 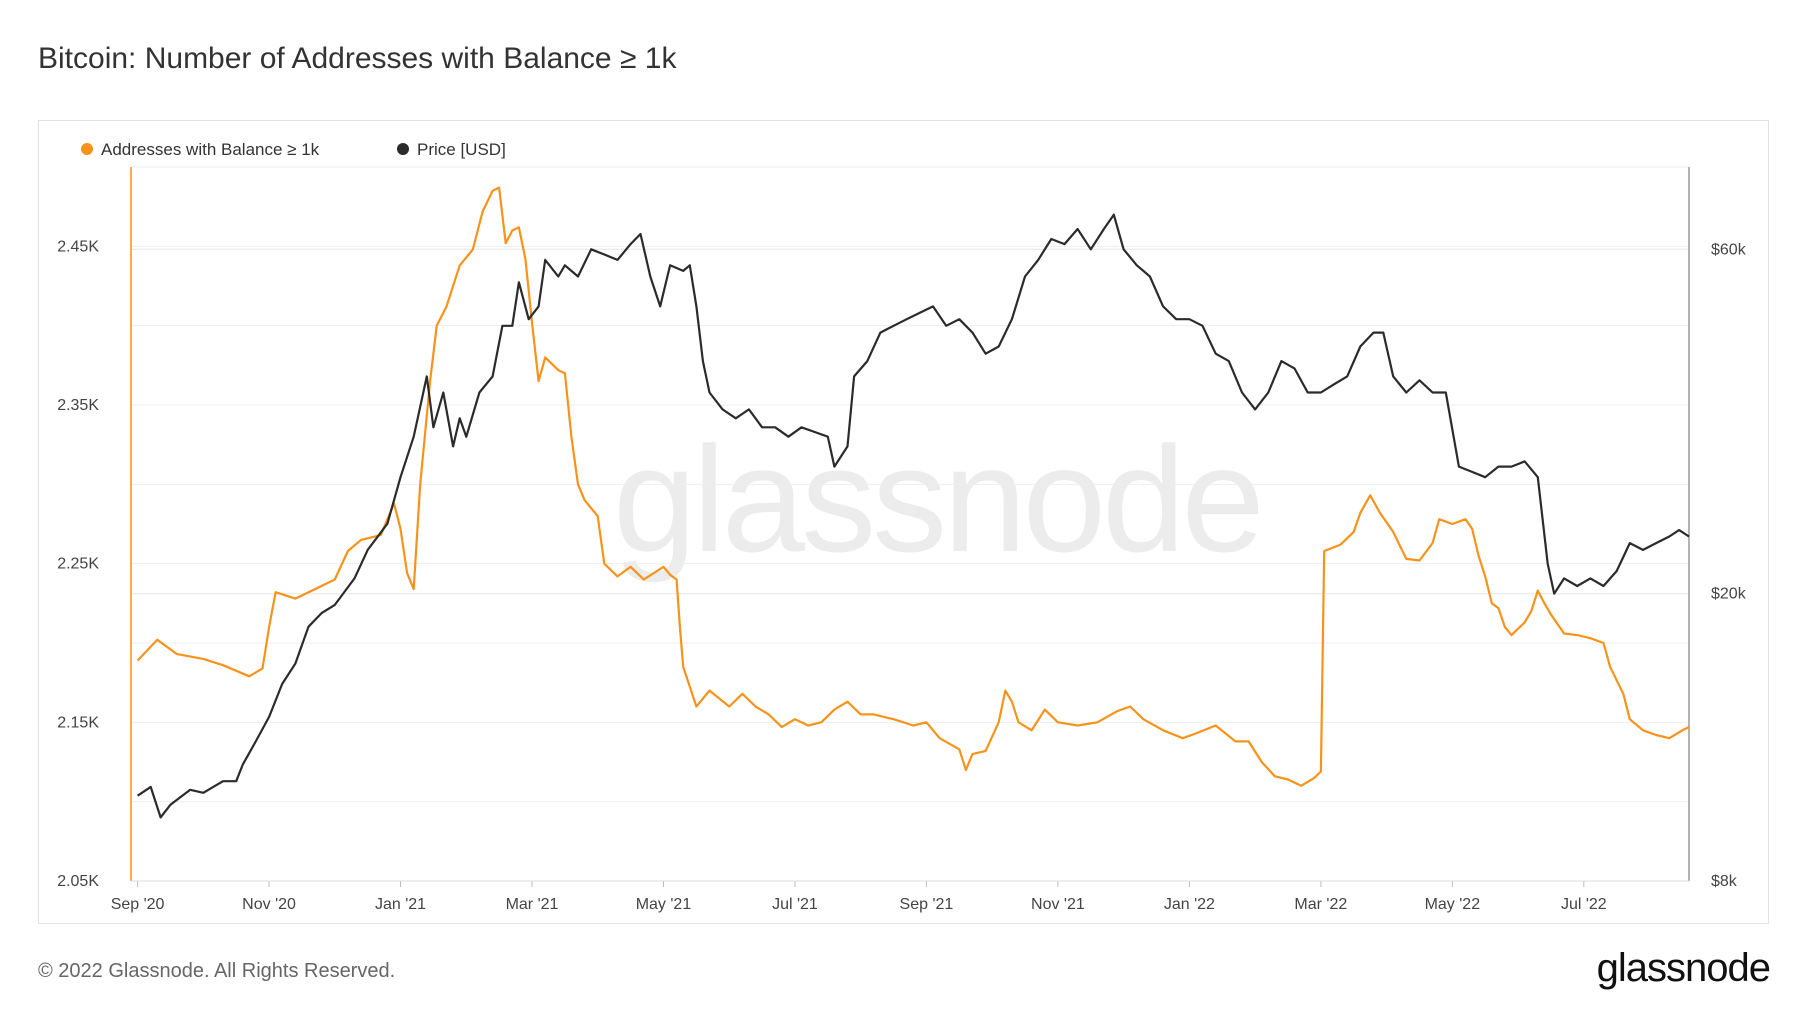 I want to click on legend-marker-addresses, so click(x=87, y=149).